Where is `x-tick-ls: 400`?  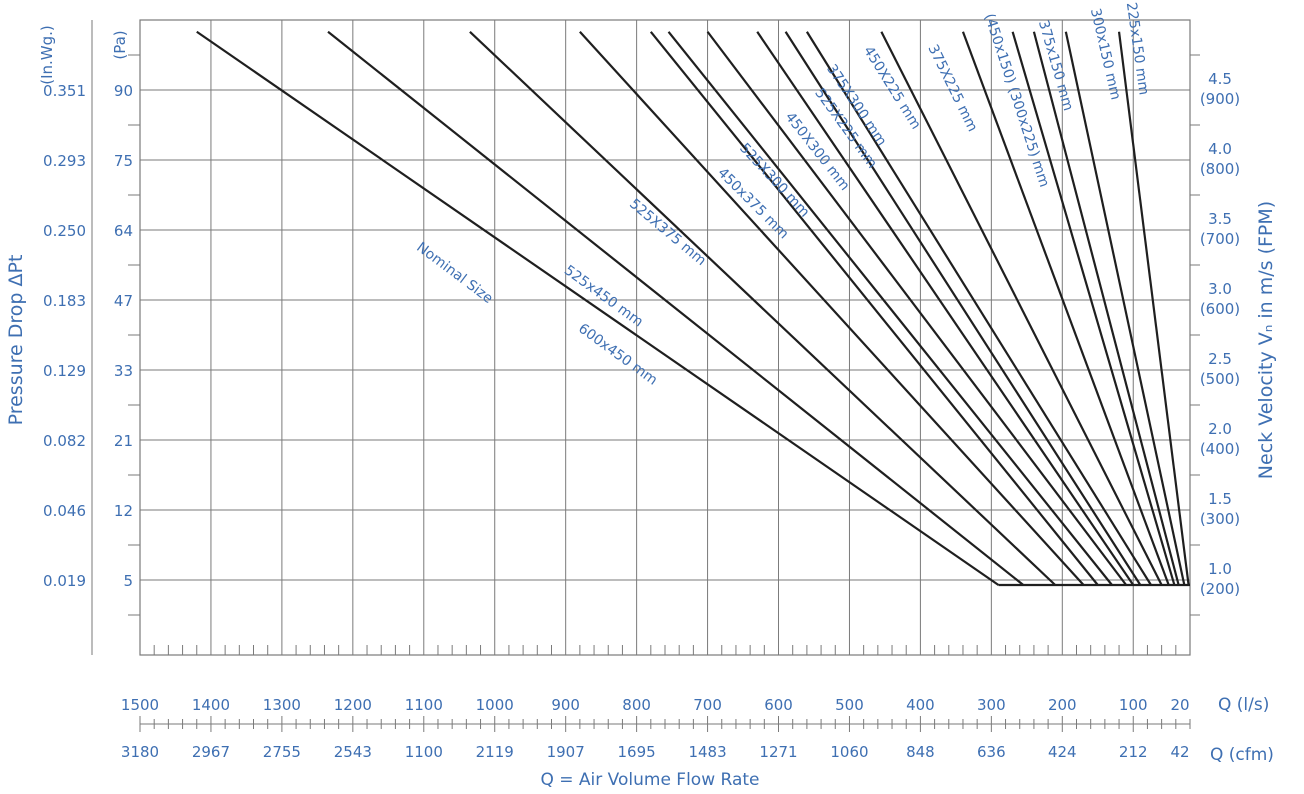 x-tick-ls: 400 is located at coordinates (920, 705).